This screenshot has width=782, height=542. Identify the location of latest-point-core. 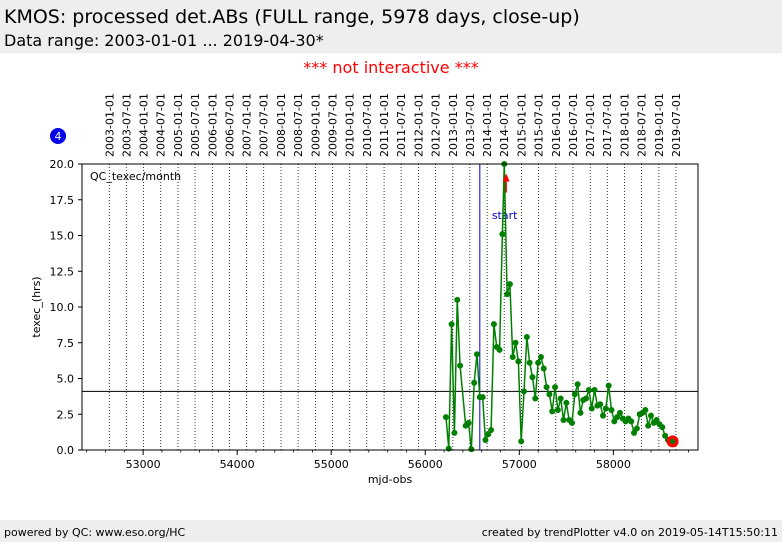
(673, 441).